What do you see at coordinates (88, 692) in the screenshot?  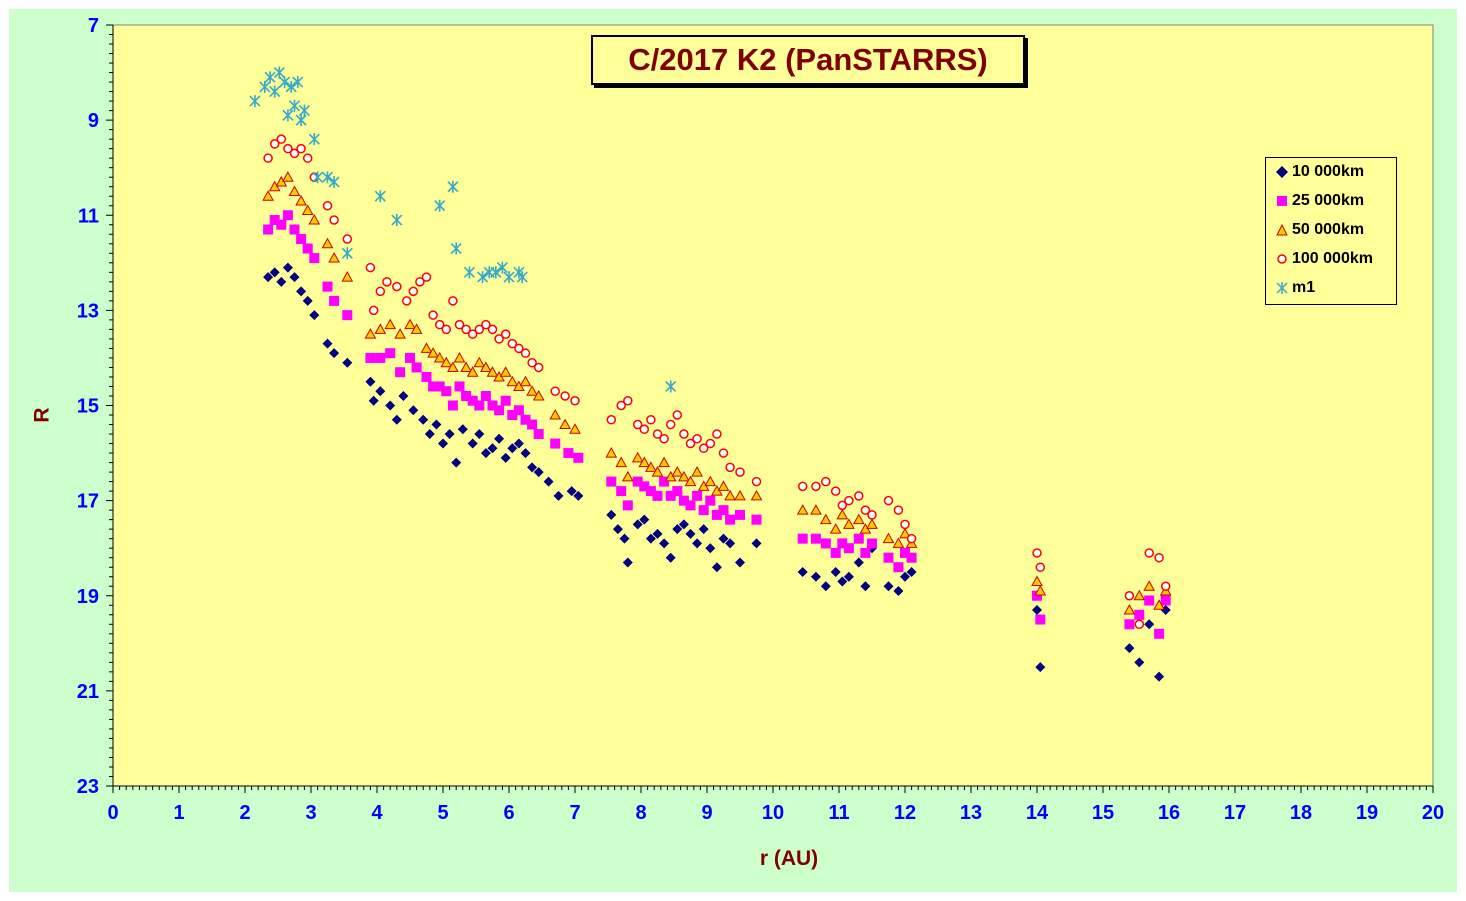 I see `y-tick-label: 21` at bounding box center [88, 692].